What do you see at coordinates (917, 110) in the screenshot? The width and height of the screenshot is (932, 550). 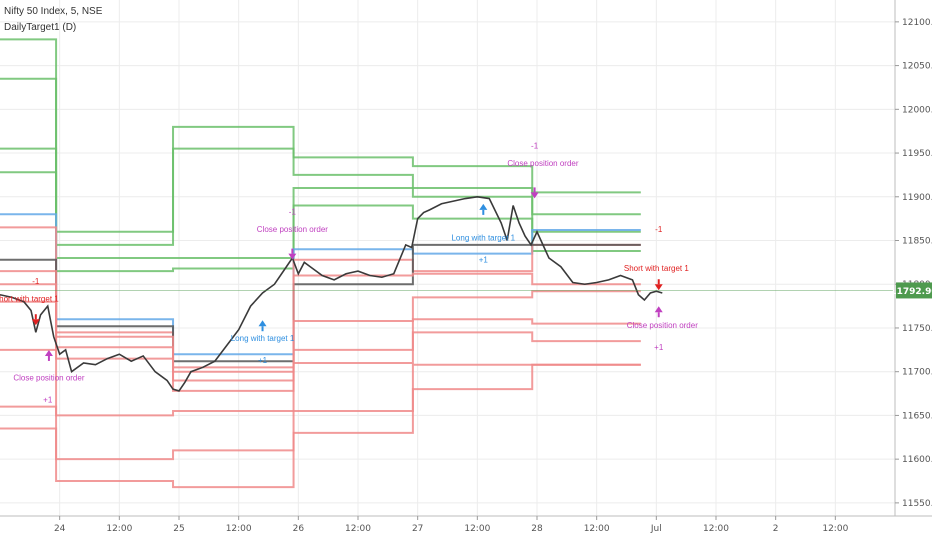 I see `y-tick-label: 12000.00` at bounding box center [917, 110].